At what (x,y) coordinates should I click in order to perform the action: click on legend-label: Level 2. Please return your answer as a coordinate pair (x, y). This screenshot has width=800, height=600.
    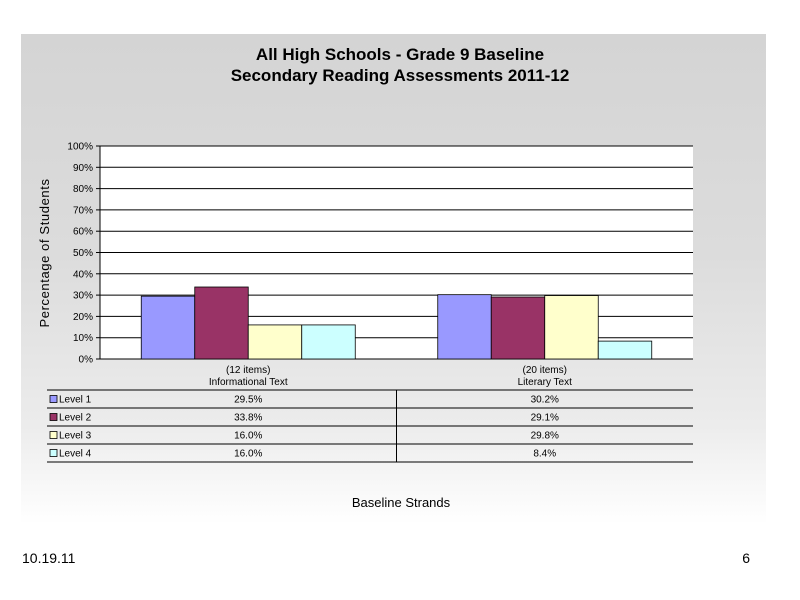
    Looking at the image, I should click on (75, 418).